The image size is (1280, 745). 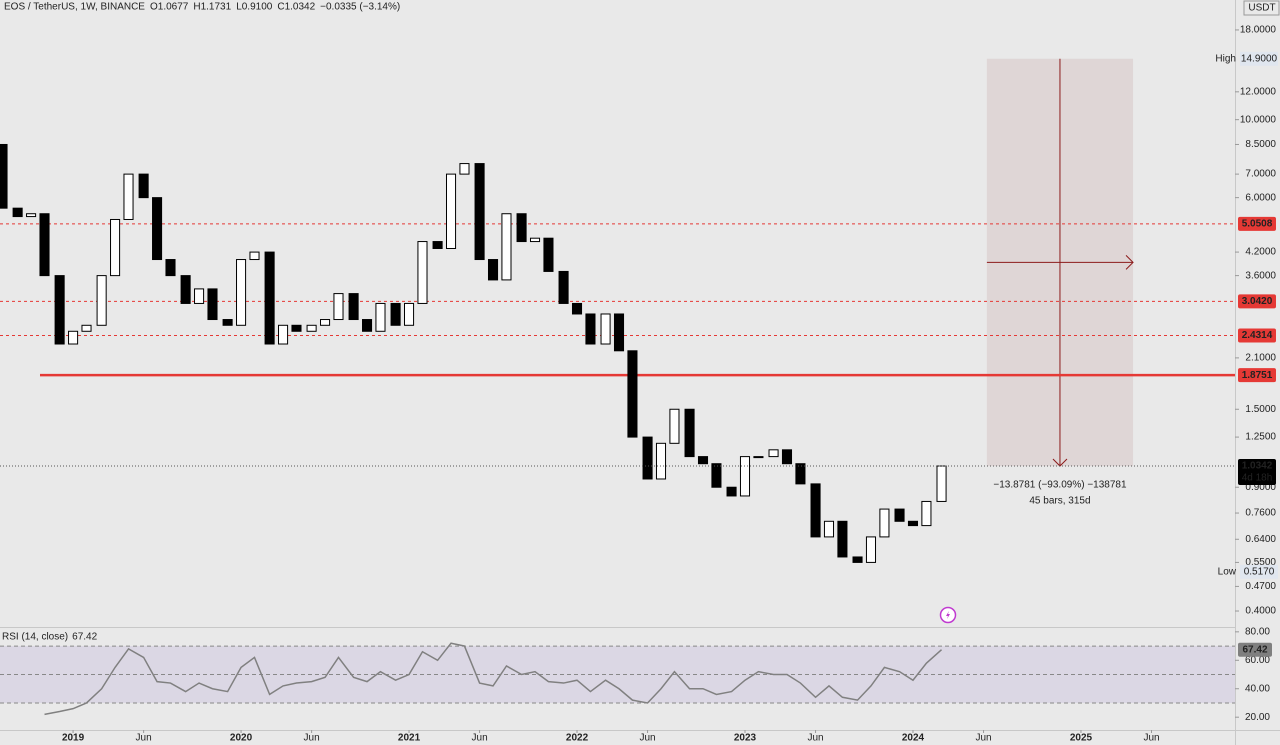 I want to click on high-marker-name: High, so click(x=1225, y=58).